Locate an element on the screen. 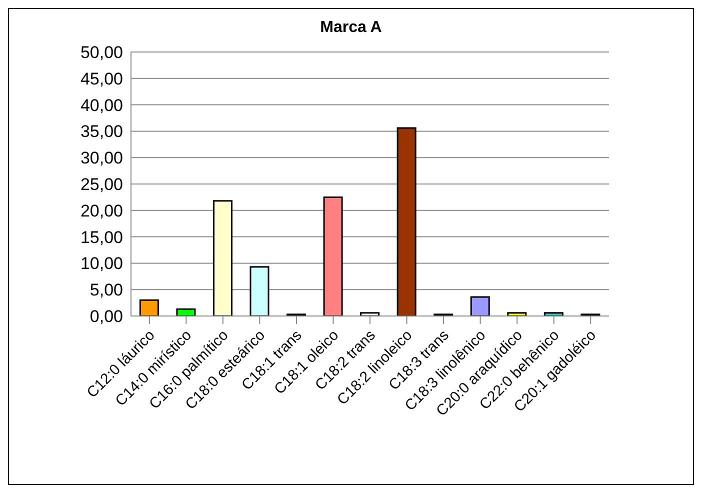  y-tick-label: 0,00 is located at coordinates (106, 316).